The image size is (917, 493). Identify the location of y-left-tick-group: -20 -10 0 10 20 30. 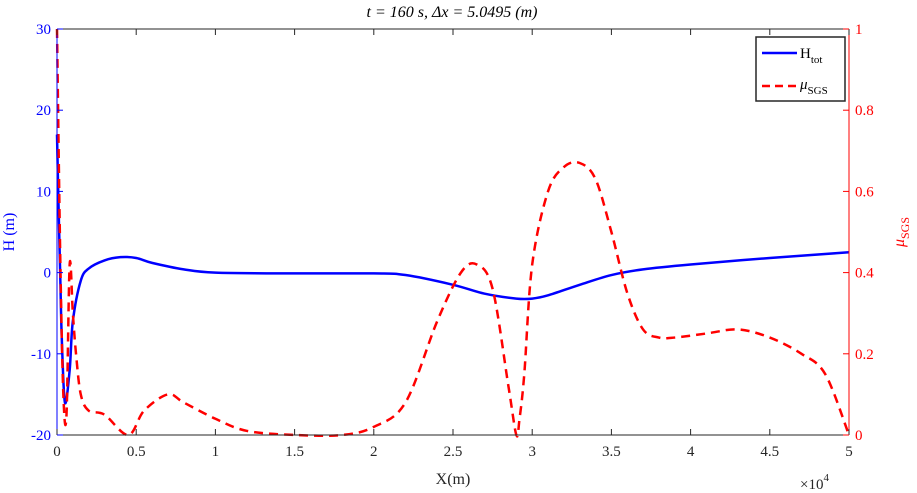
(47, 233).